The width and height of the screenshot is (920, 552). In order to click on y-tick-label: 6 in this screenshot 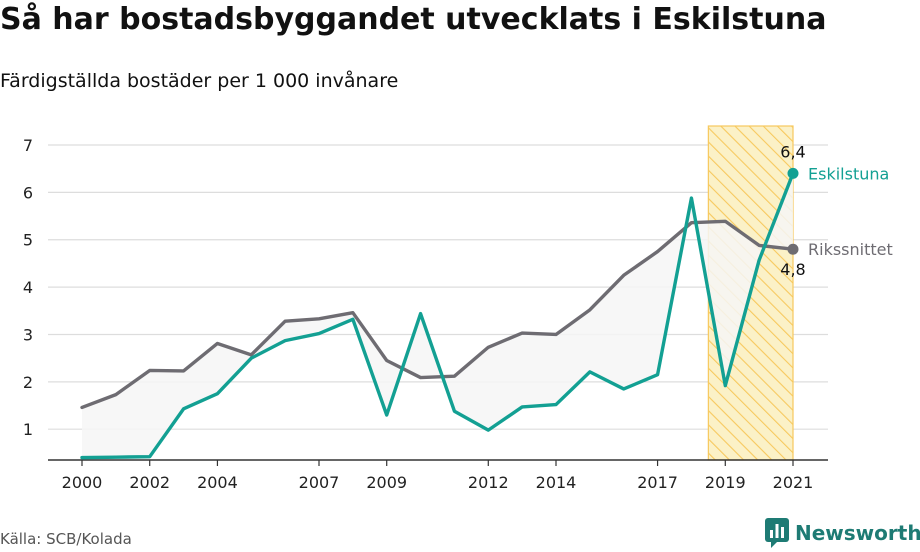, I will do `click(28, 192)`.